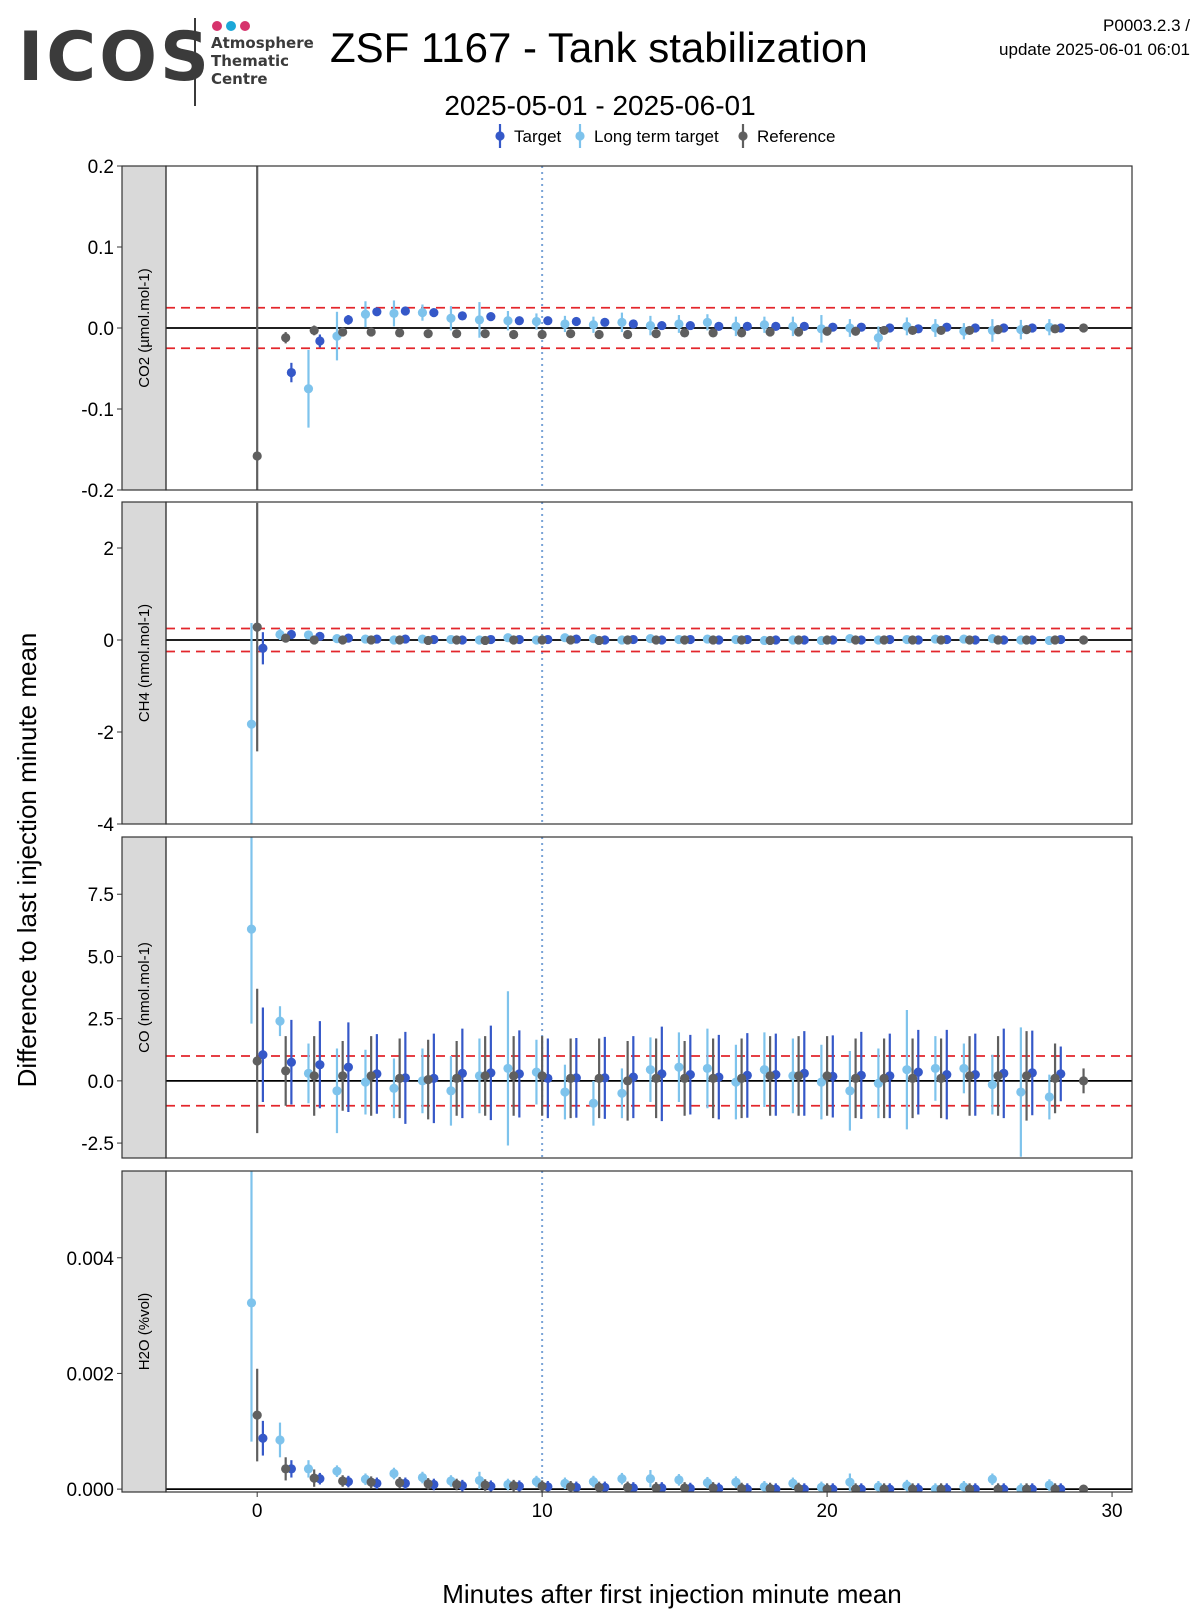  Describe the element at coordinates (144, 328) in the screenshot. I see `panel-strip-label: CO2 (µmol.mol-1)` at that location.